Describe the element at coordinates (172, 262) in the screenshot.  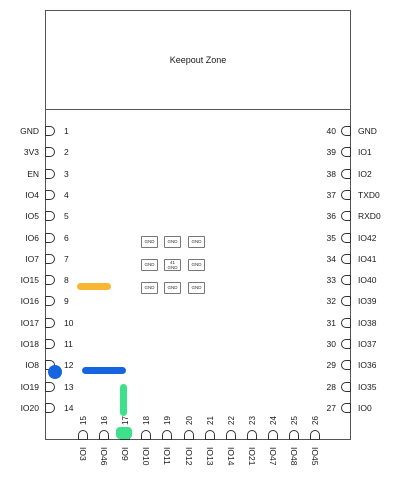
I see `gnd-center-number: 41` at that location.